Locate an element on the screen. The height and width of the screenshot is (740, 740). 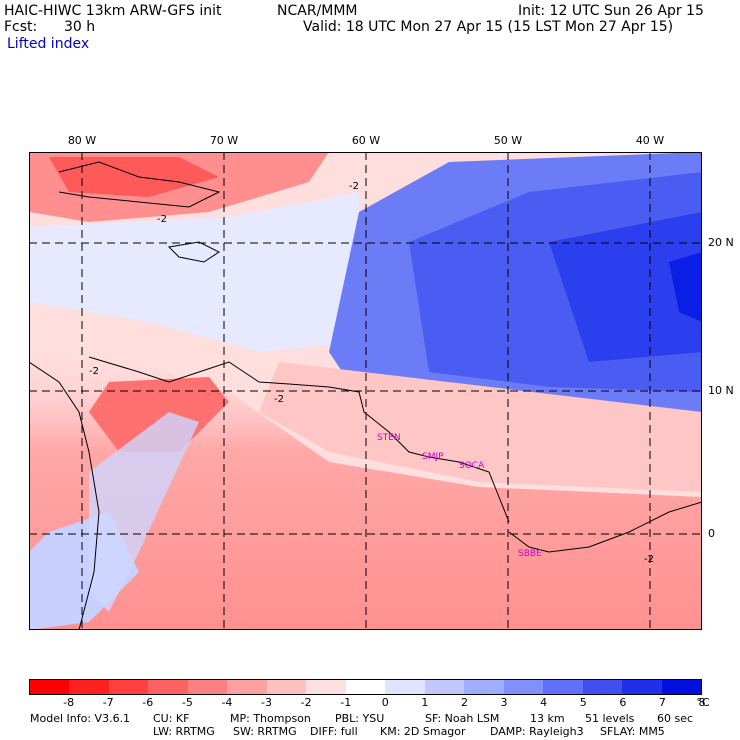
legend-tick-label: 7 is located at coordinates (662, 702).